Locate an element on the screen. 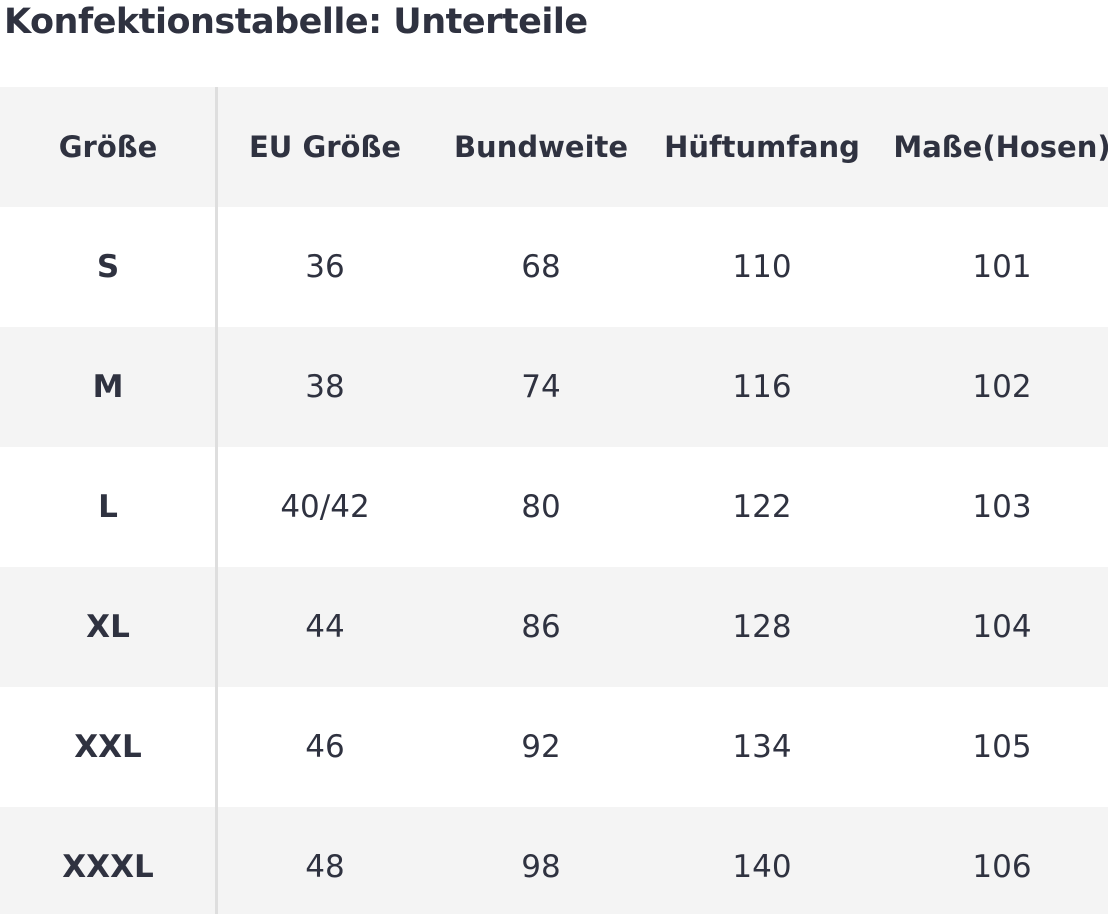 This screenshot has height=914, width=1117. table-cell: 38 is located at coordinates (325, 387).